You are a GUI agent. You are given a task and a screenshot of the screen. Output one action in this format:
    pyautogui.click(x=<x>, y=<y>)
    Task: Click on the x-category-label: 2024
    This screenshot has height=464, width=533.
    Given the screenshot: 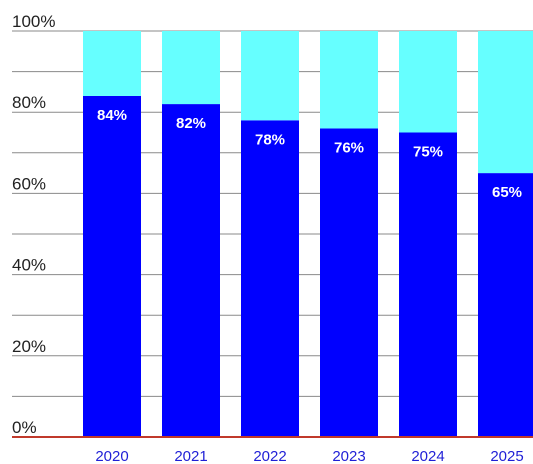 What is the action you would take?
    pyautogui.click(x=427, y=456)
    